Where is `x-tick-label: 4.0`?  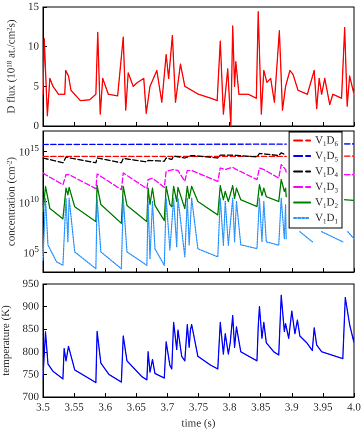
x-tick-label: 4.0 is located at coordinates (354, 408).